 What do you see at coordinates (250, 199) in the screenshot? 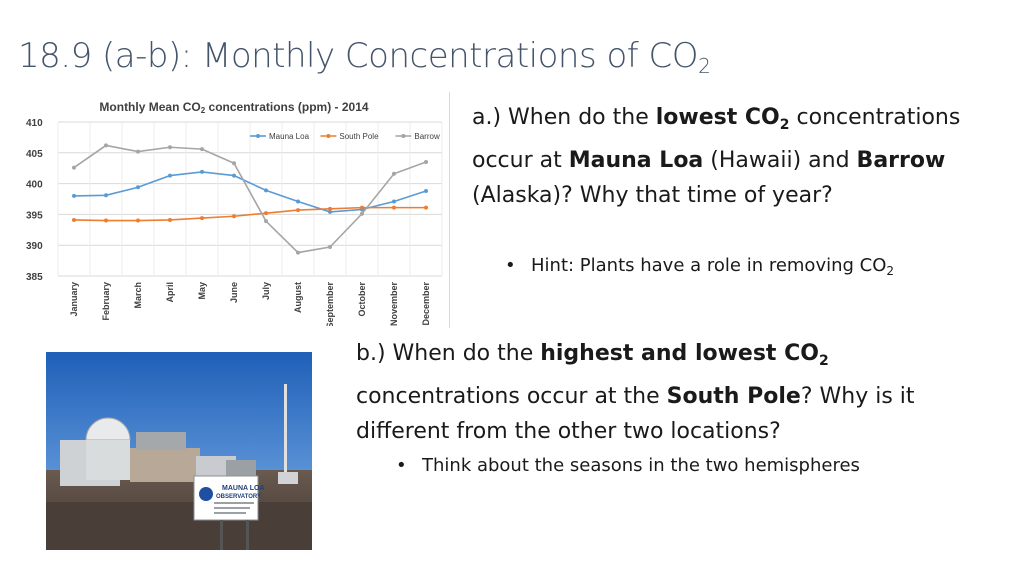
I see `series-line` at bounding box center [250, 199].